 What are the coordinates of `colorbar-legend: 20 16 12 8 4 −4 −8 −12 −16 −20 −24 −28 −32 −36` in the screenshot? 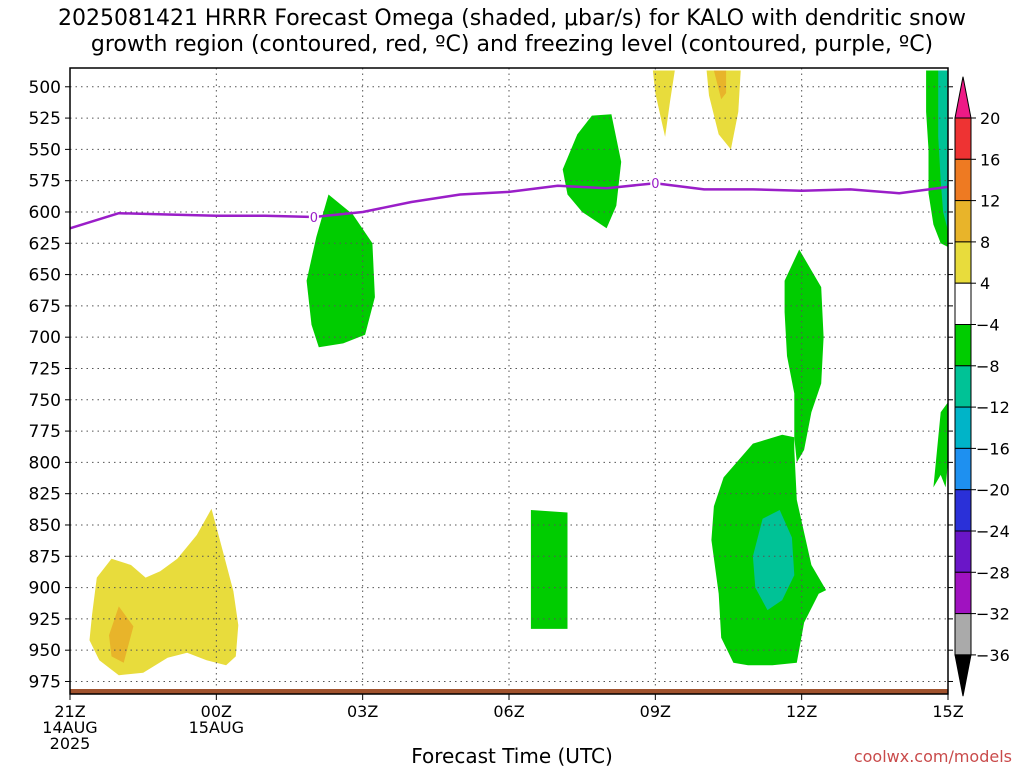 It's located at (982, 386).